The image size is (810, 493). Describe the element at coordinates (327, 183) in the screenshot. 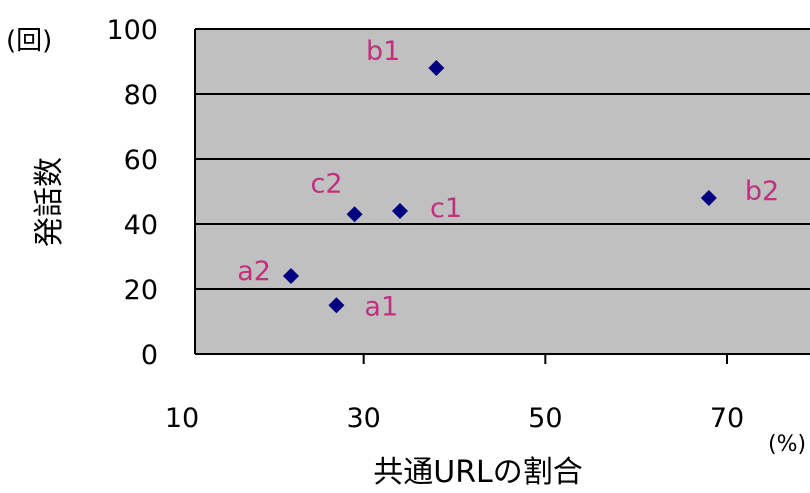

I see `point-label-c2: c2` at that location.